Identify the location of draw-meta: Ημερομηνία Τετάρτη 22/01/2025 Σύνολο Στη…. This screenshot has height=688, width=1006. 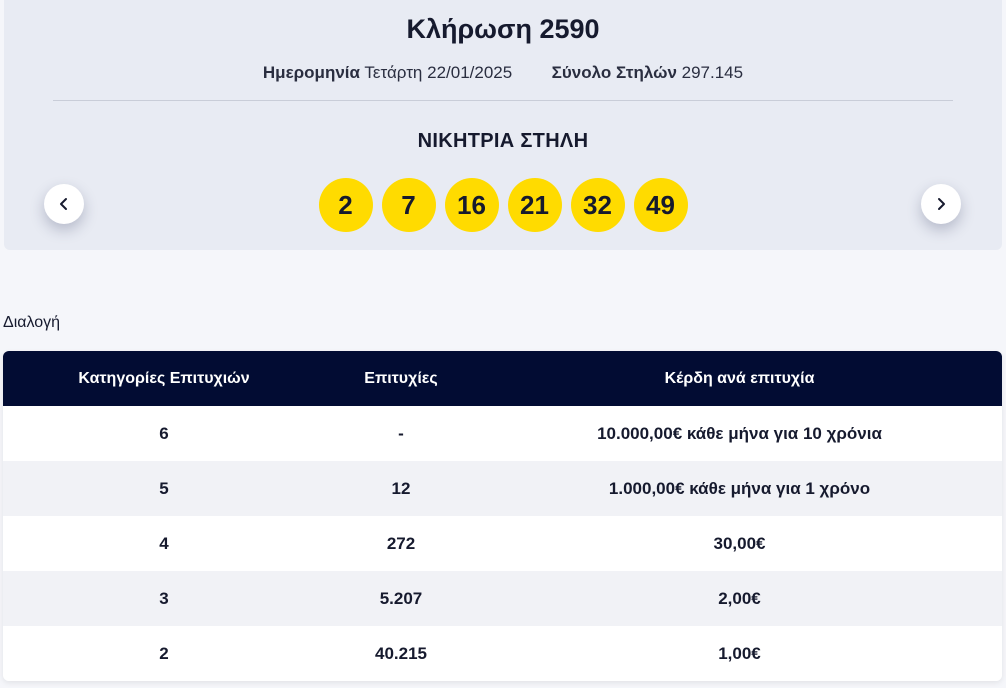
(503, 73).